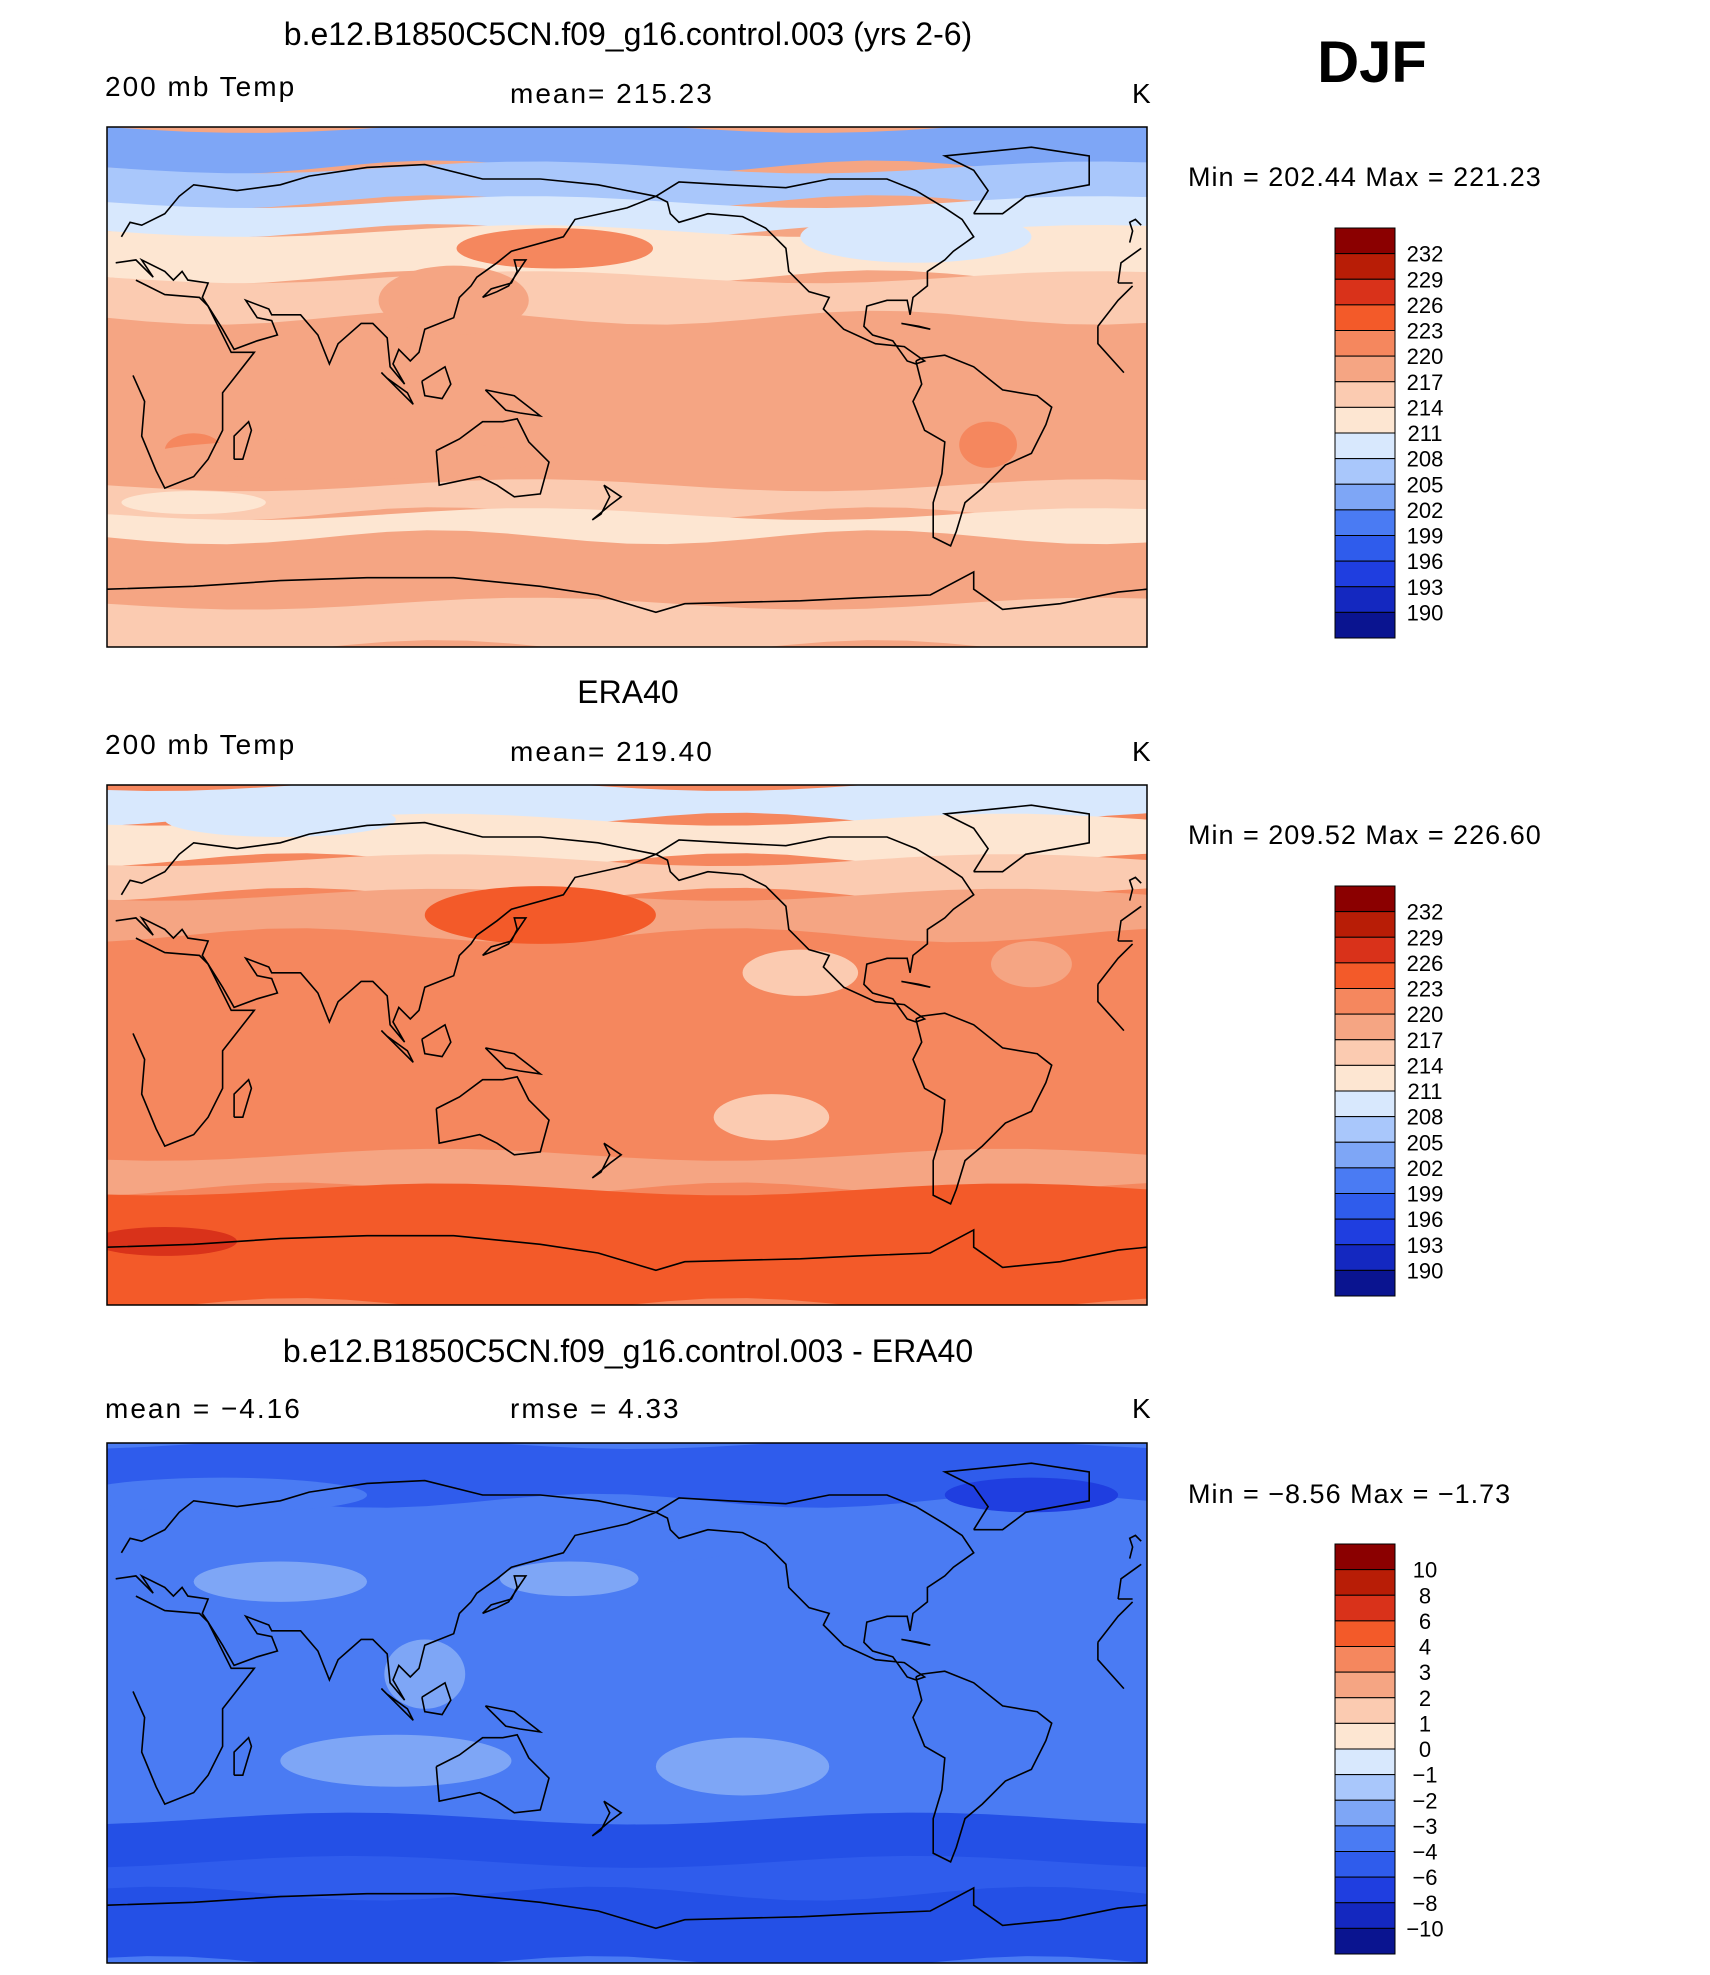 This screenshot has width=1710, height=1975. What do you see at coordinates (1425, 1065) in the screenshot?
I see `colorbar-tick-label: 214` at bounding box center [1425, 1065].